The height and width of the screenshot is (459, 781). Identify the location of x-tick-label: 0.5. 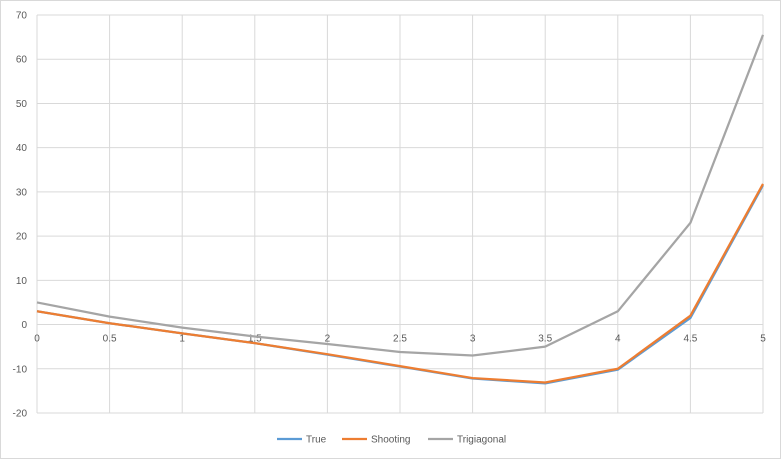
(110, 339).